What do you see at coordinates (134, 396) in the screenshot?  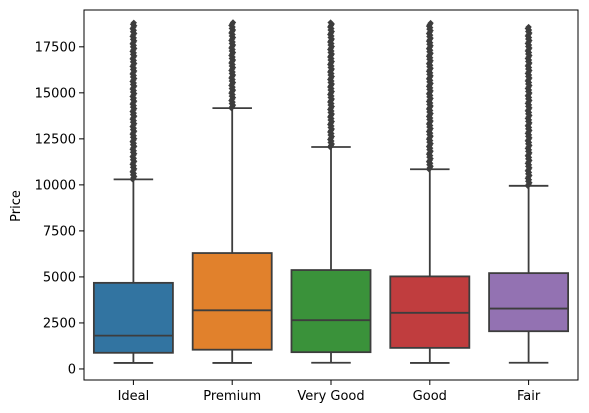 I see `x-tick-label: Ideal` at bounding box center [134, 396].